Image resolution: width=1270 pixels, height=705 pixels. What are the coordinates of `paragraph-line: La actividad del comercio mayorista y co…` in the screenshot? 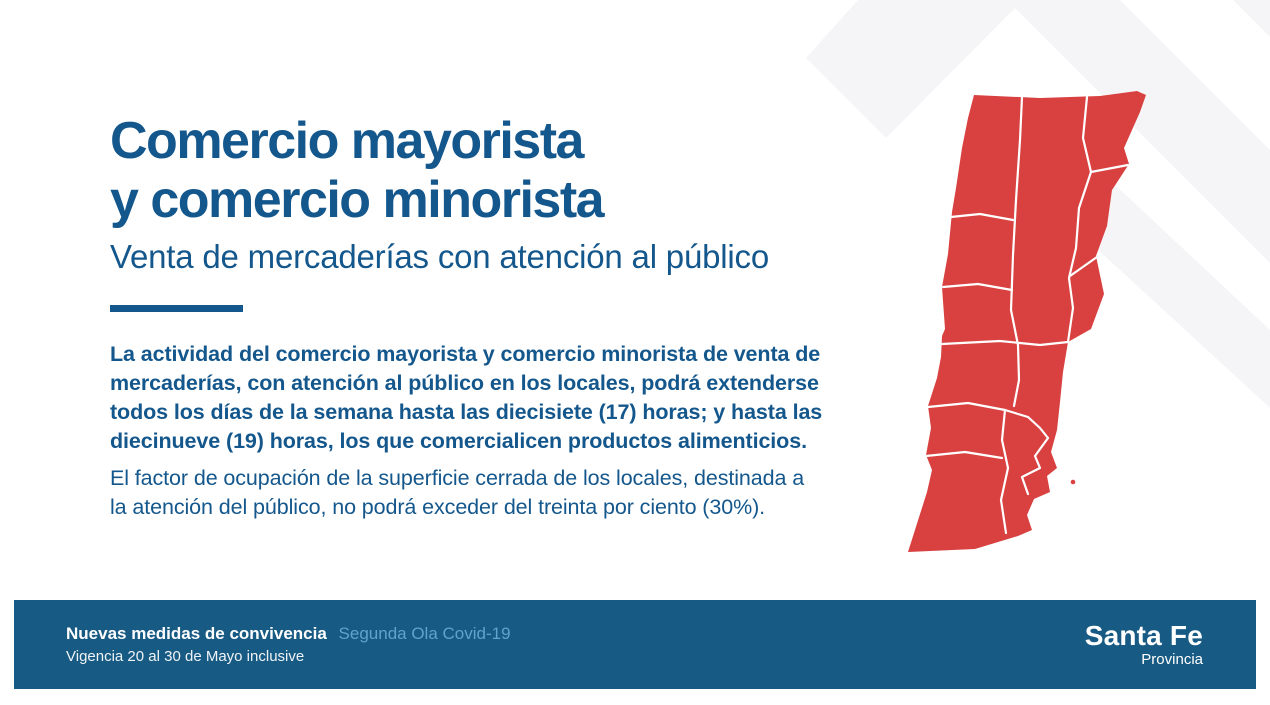 It's located at (465, 354).